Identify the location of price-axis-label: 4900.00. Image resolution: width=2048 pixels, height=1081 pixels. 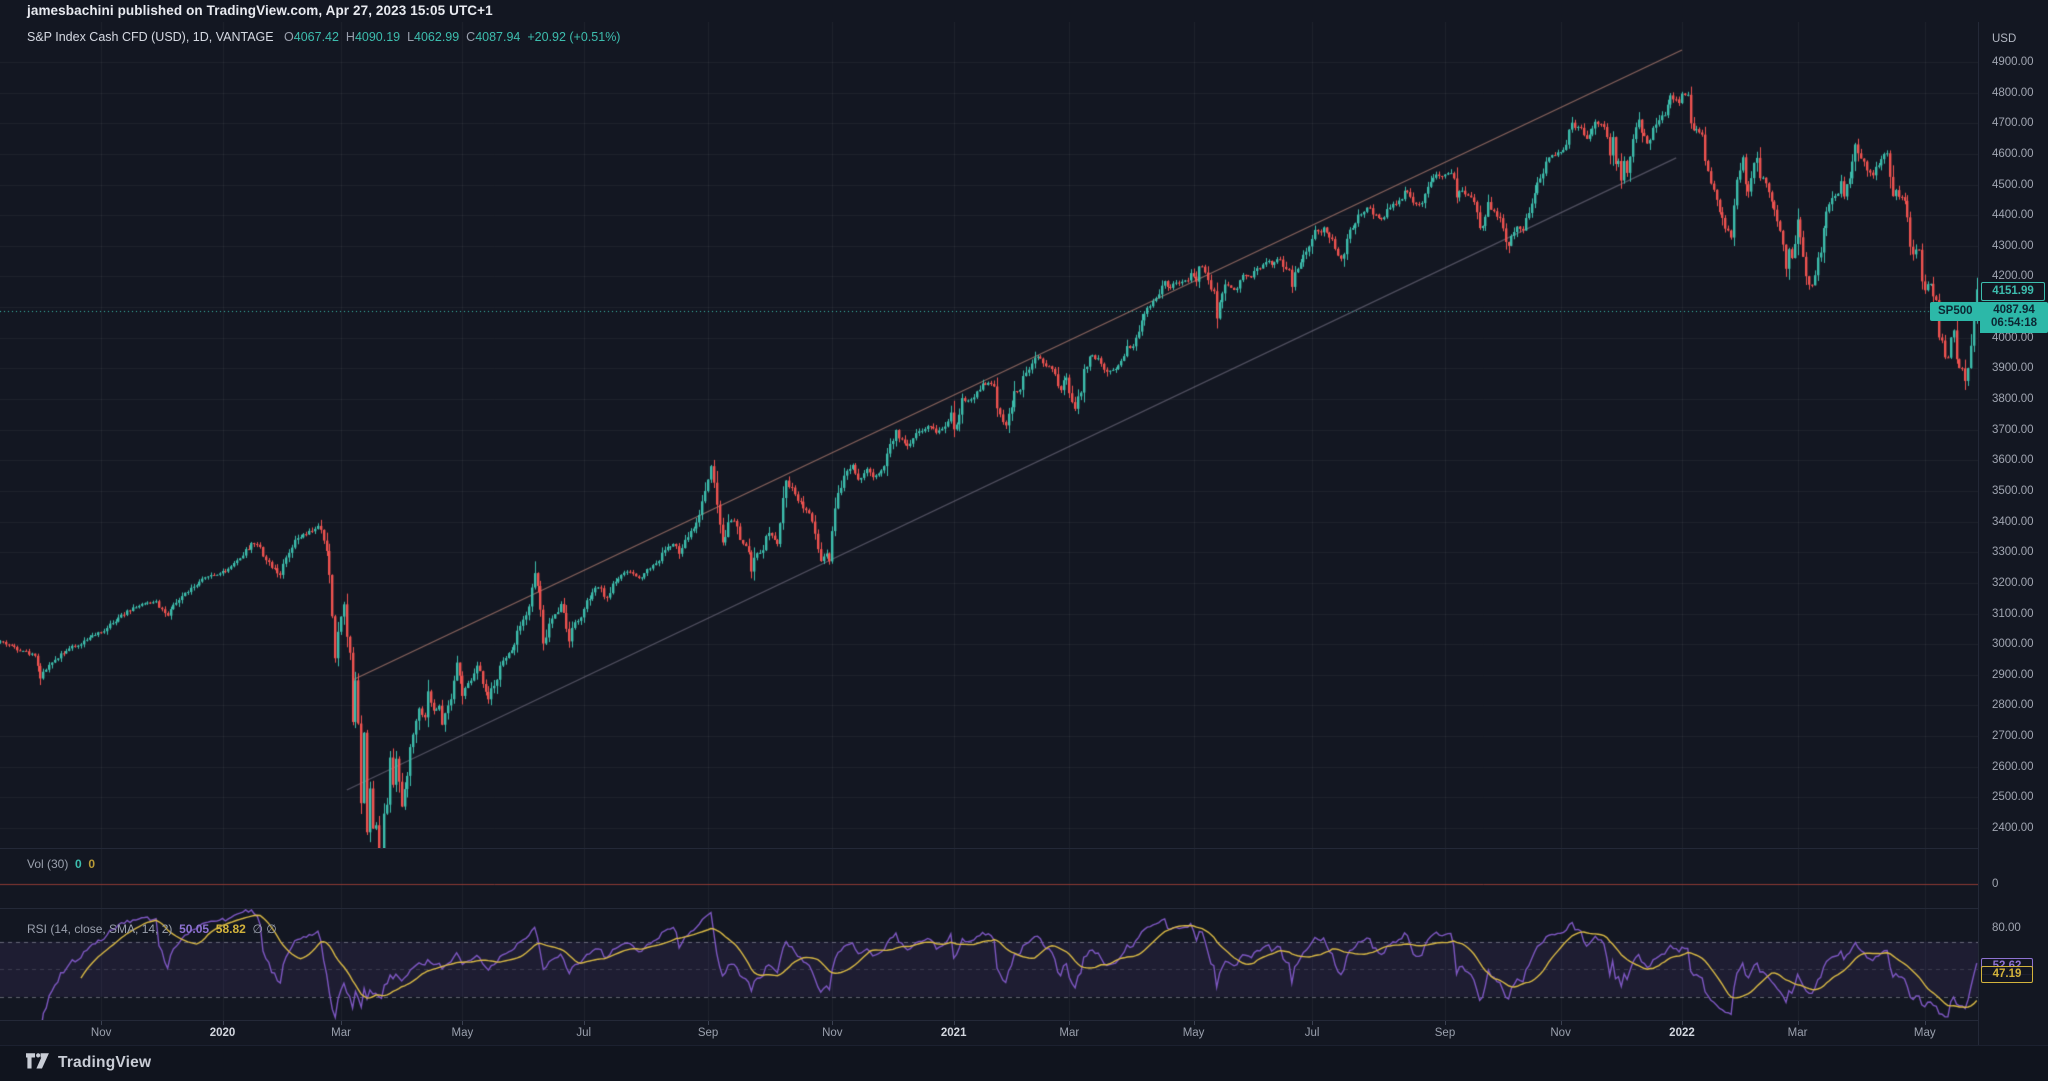
(2013, 62).